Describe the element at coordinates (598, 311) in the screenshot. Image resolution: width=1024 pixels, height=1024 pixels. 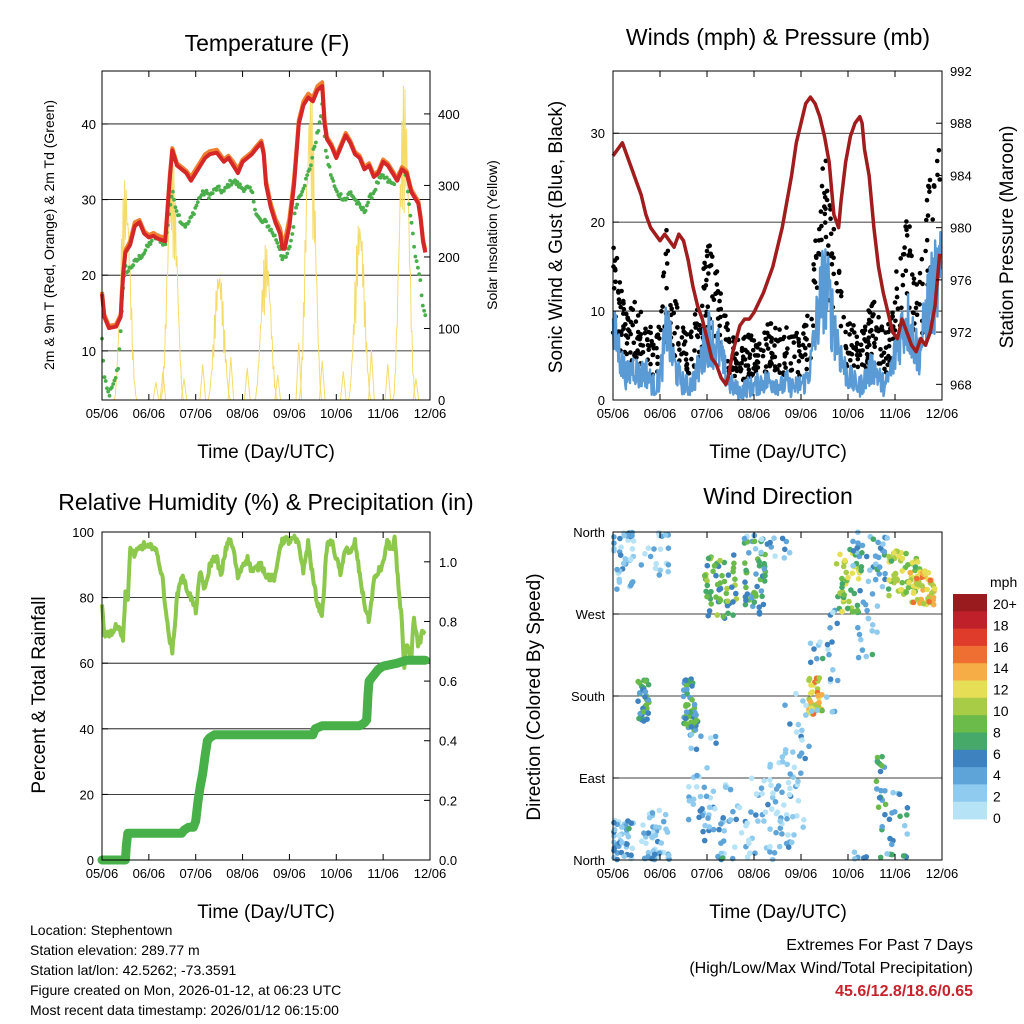
I see `winds-ytick-label-1: 10` at that location.